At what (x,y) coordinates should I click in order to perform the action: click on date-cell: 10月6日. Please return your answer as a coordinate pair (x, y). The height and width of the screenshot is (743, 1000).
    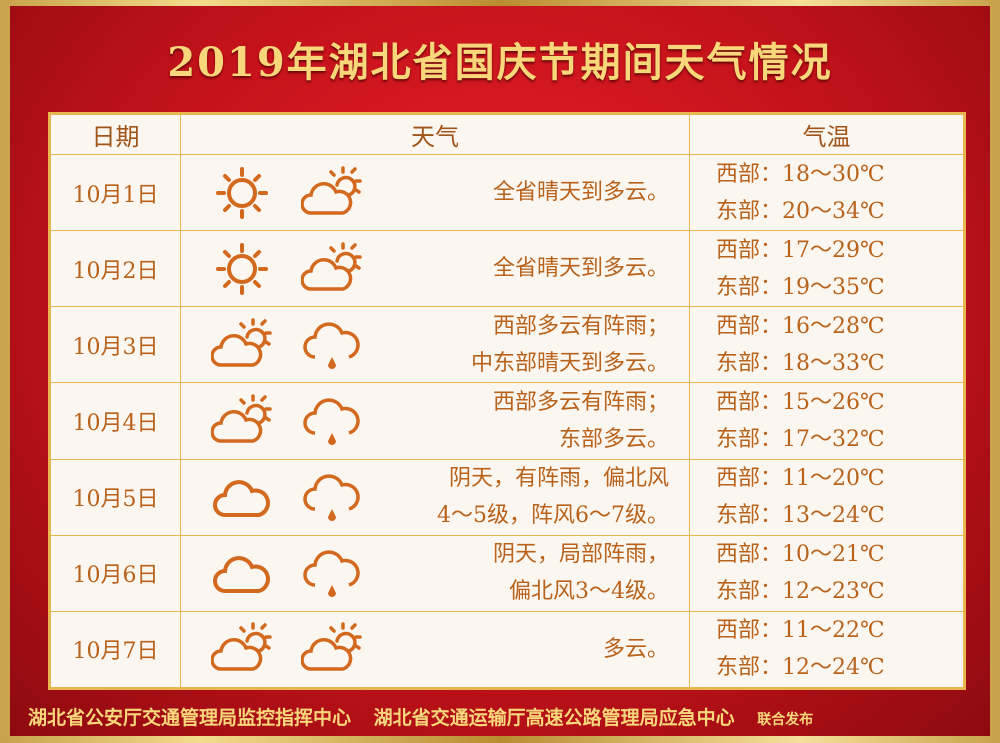
    Looking at the image, I should click on (115, 573).